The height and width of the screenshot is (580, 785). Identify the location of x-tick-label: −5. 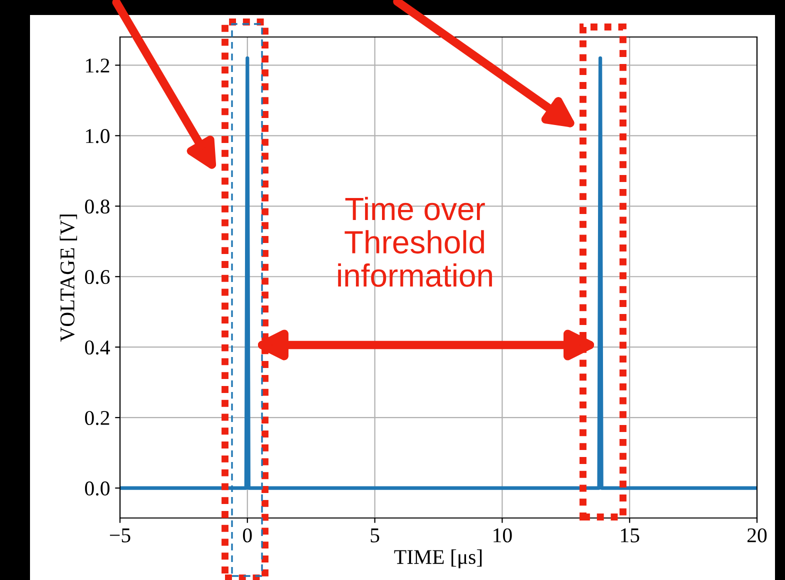
(120, 535).